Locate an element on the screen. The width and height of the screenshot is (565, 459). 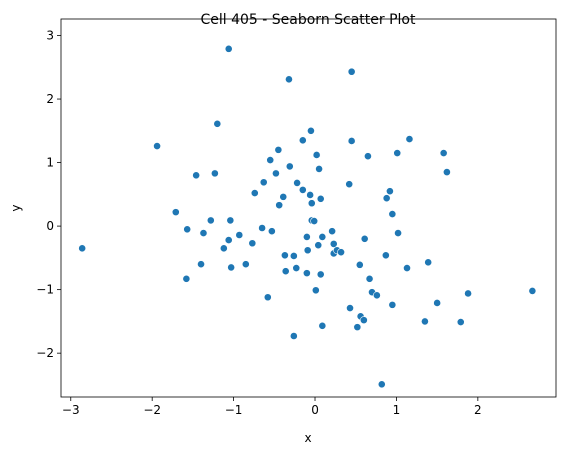
y-tick-label: 1 is located at coordinates (50, 163).